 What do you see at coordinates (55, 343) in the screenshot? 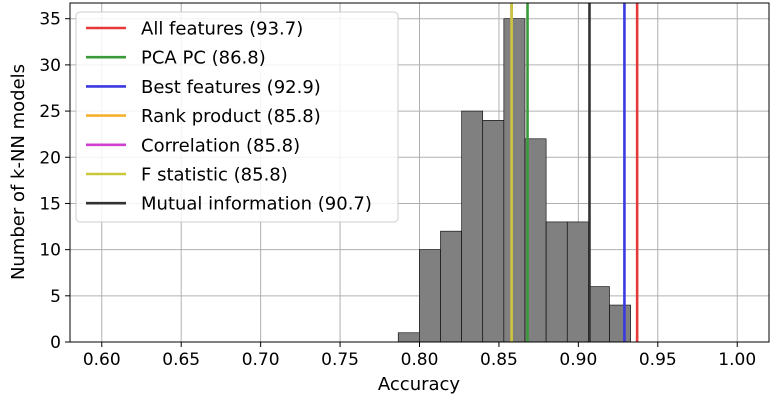
I see `y-tick-label: 0` at bounding box center [55, 343].